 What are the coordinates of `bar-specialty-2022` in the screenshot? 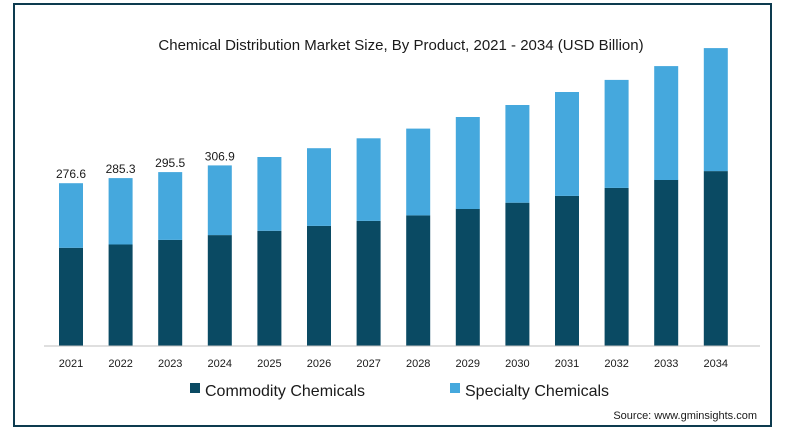 It's located at (120, 211).